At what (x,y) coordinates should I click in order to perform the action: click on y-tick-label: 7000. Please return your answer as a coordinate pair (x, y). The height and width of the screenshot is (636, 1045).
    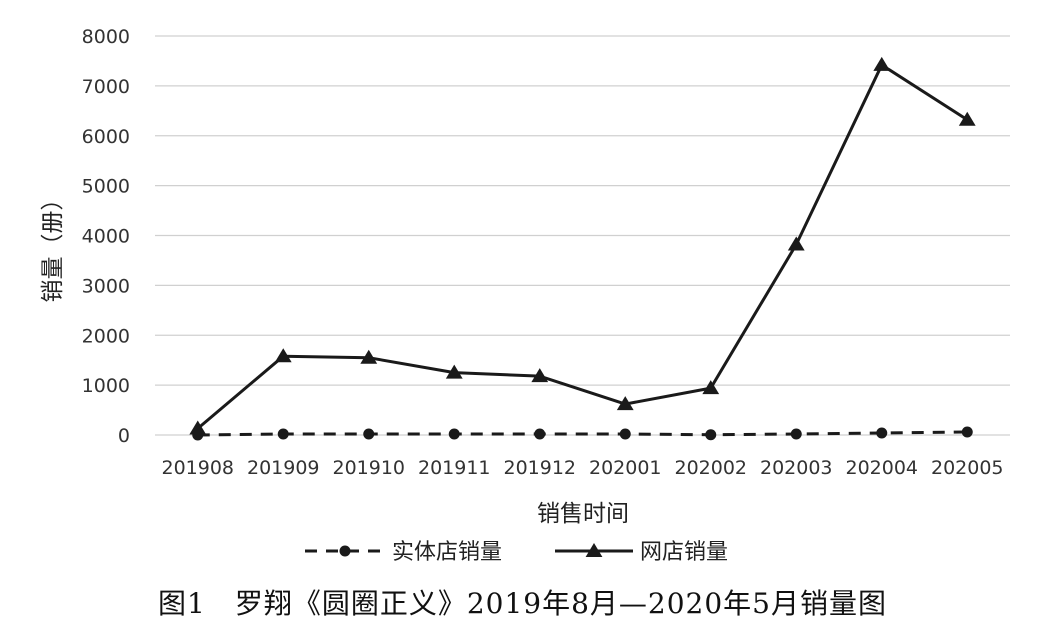
    Looking at the image, I should click on (106, 87).